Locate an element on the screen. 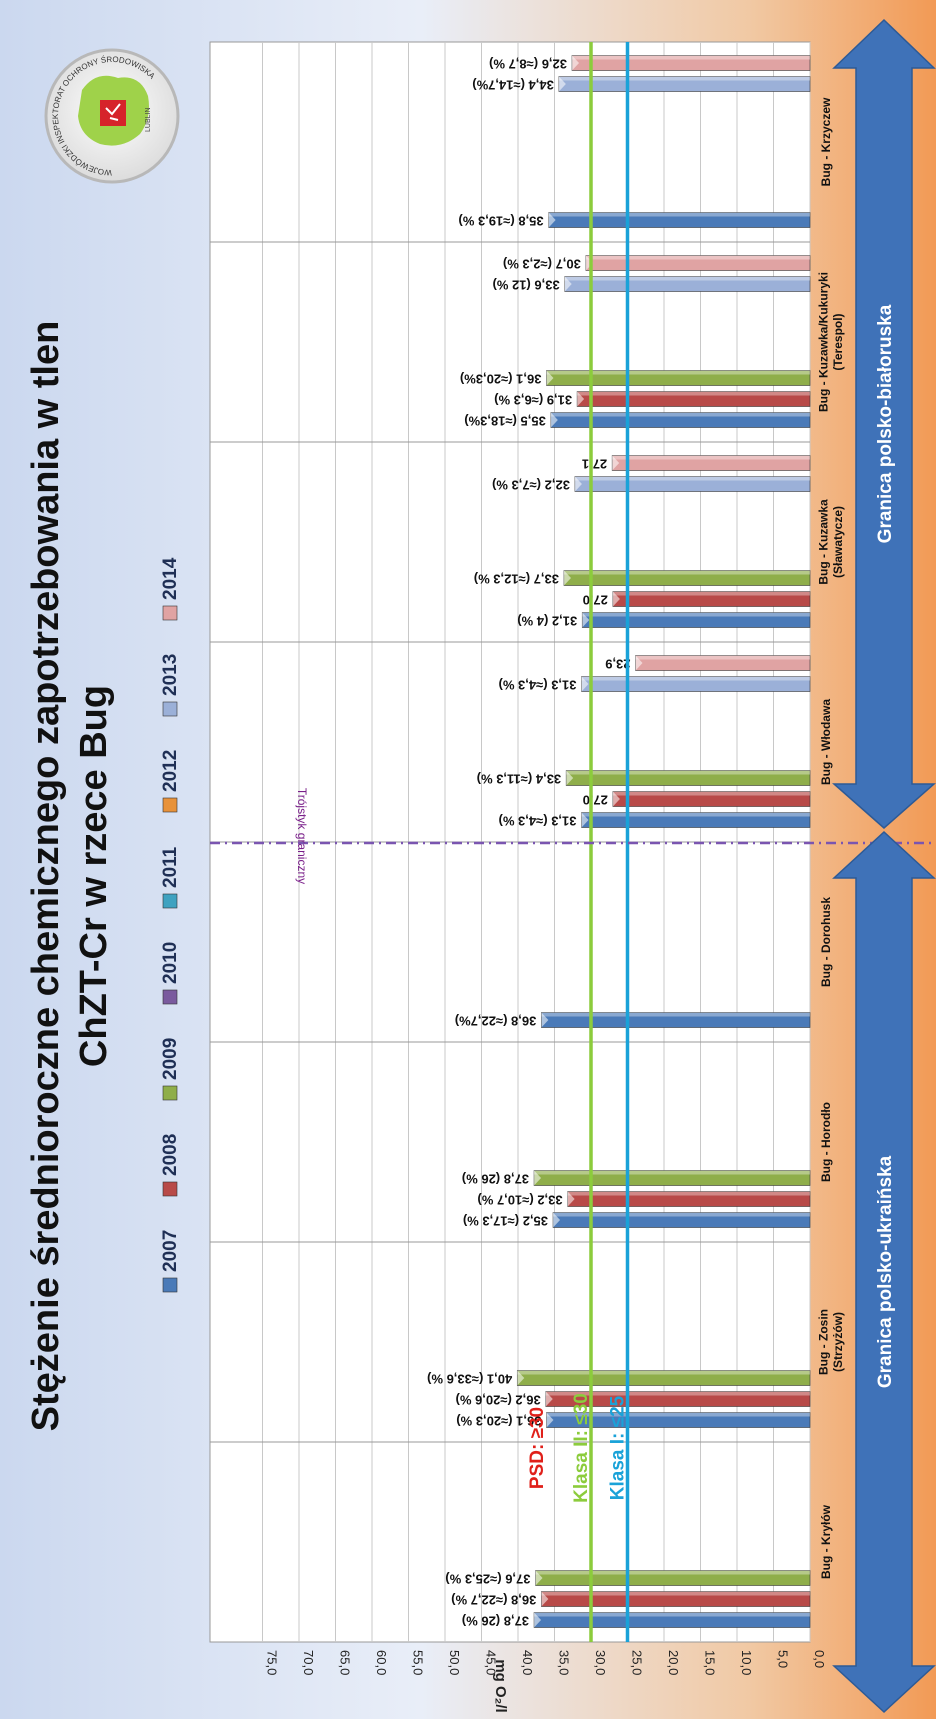  data-label: 33,7 (≈12,3 %) is located at coordinates (516, 579).